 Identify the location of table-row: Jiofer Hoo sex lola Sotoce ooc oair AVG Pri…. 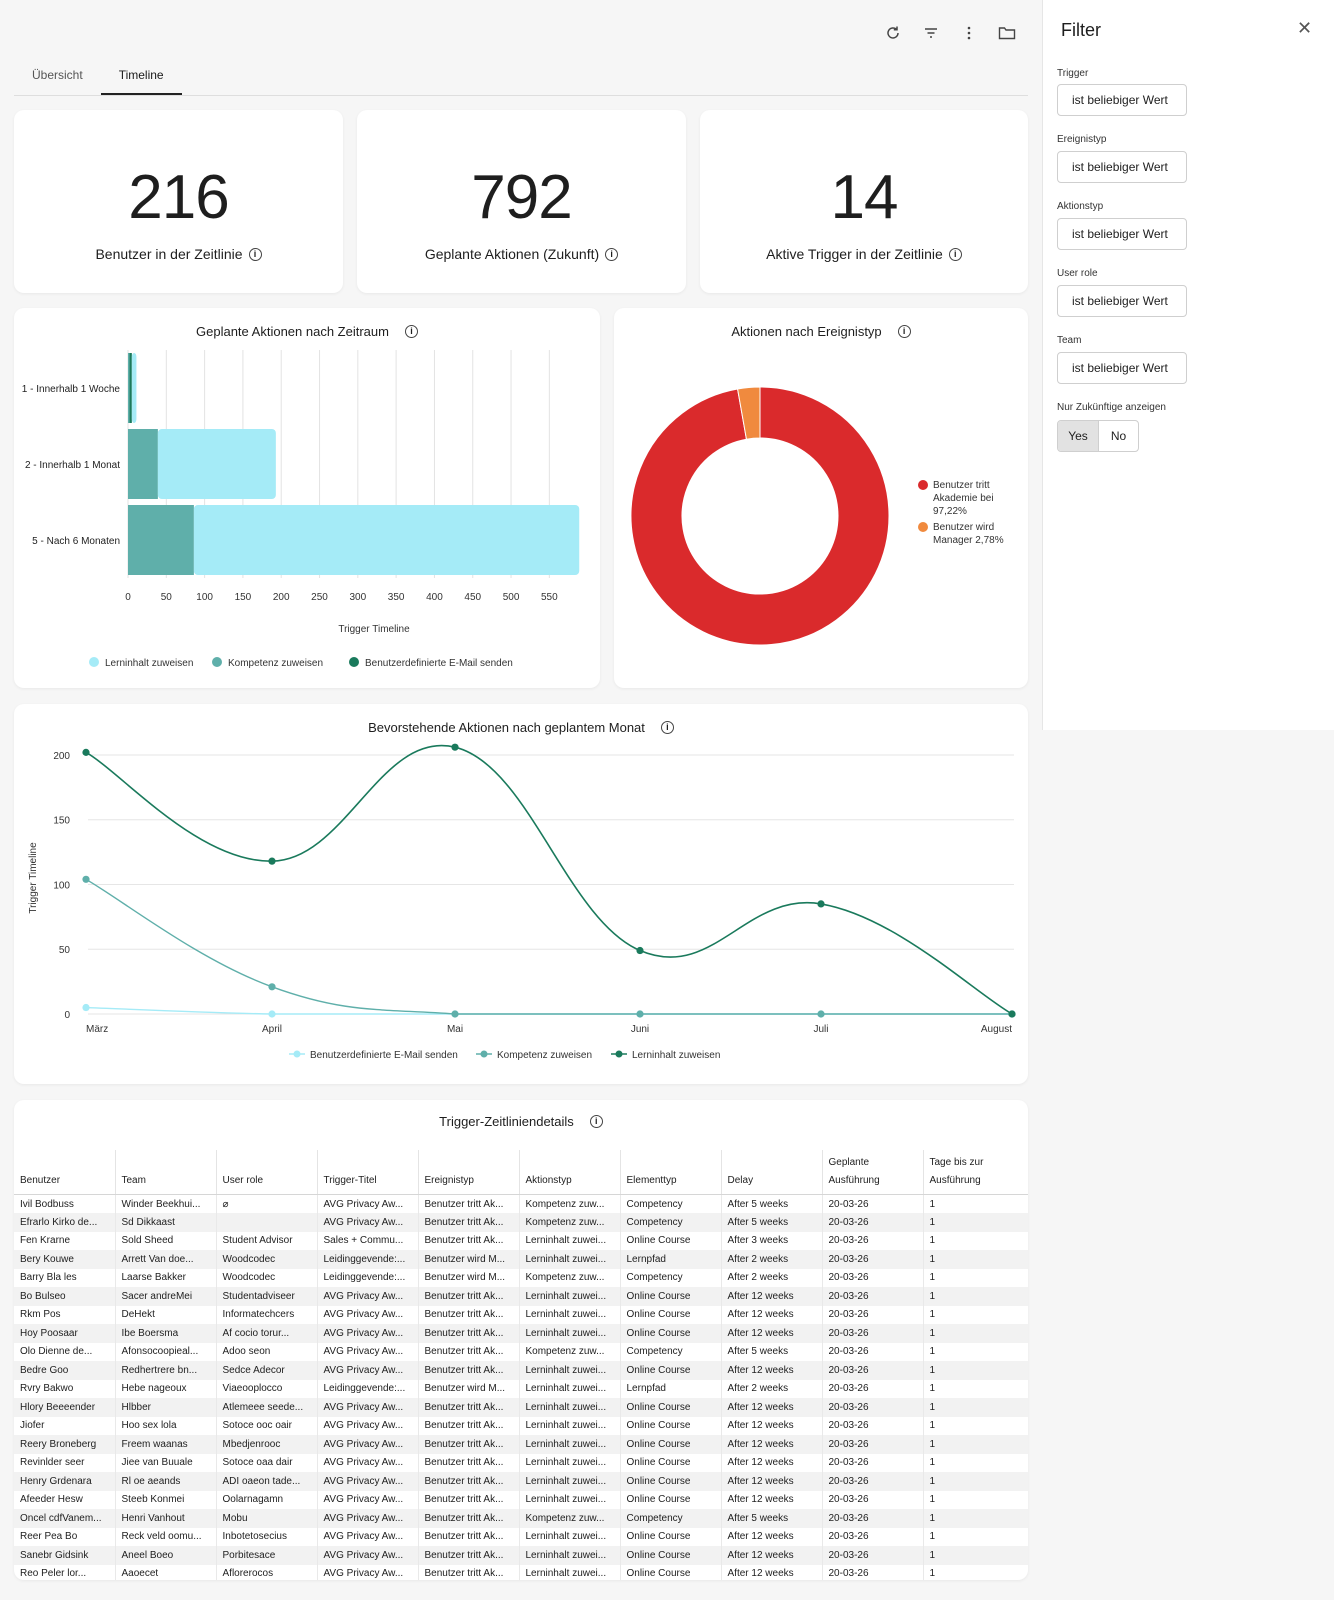
(521, 1425).